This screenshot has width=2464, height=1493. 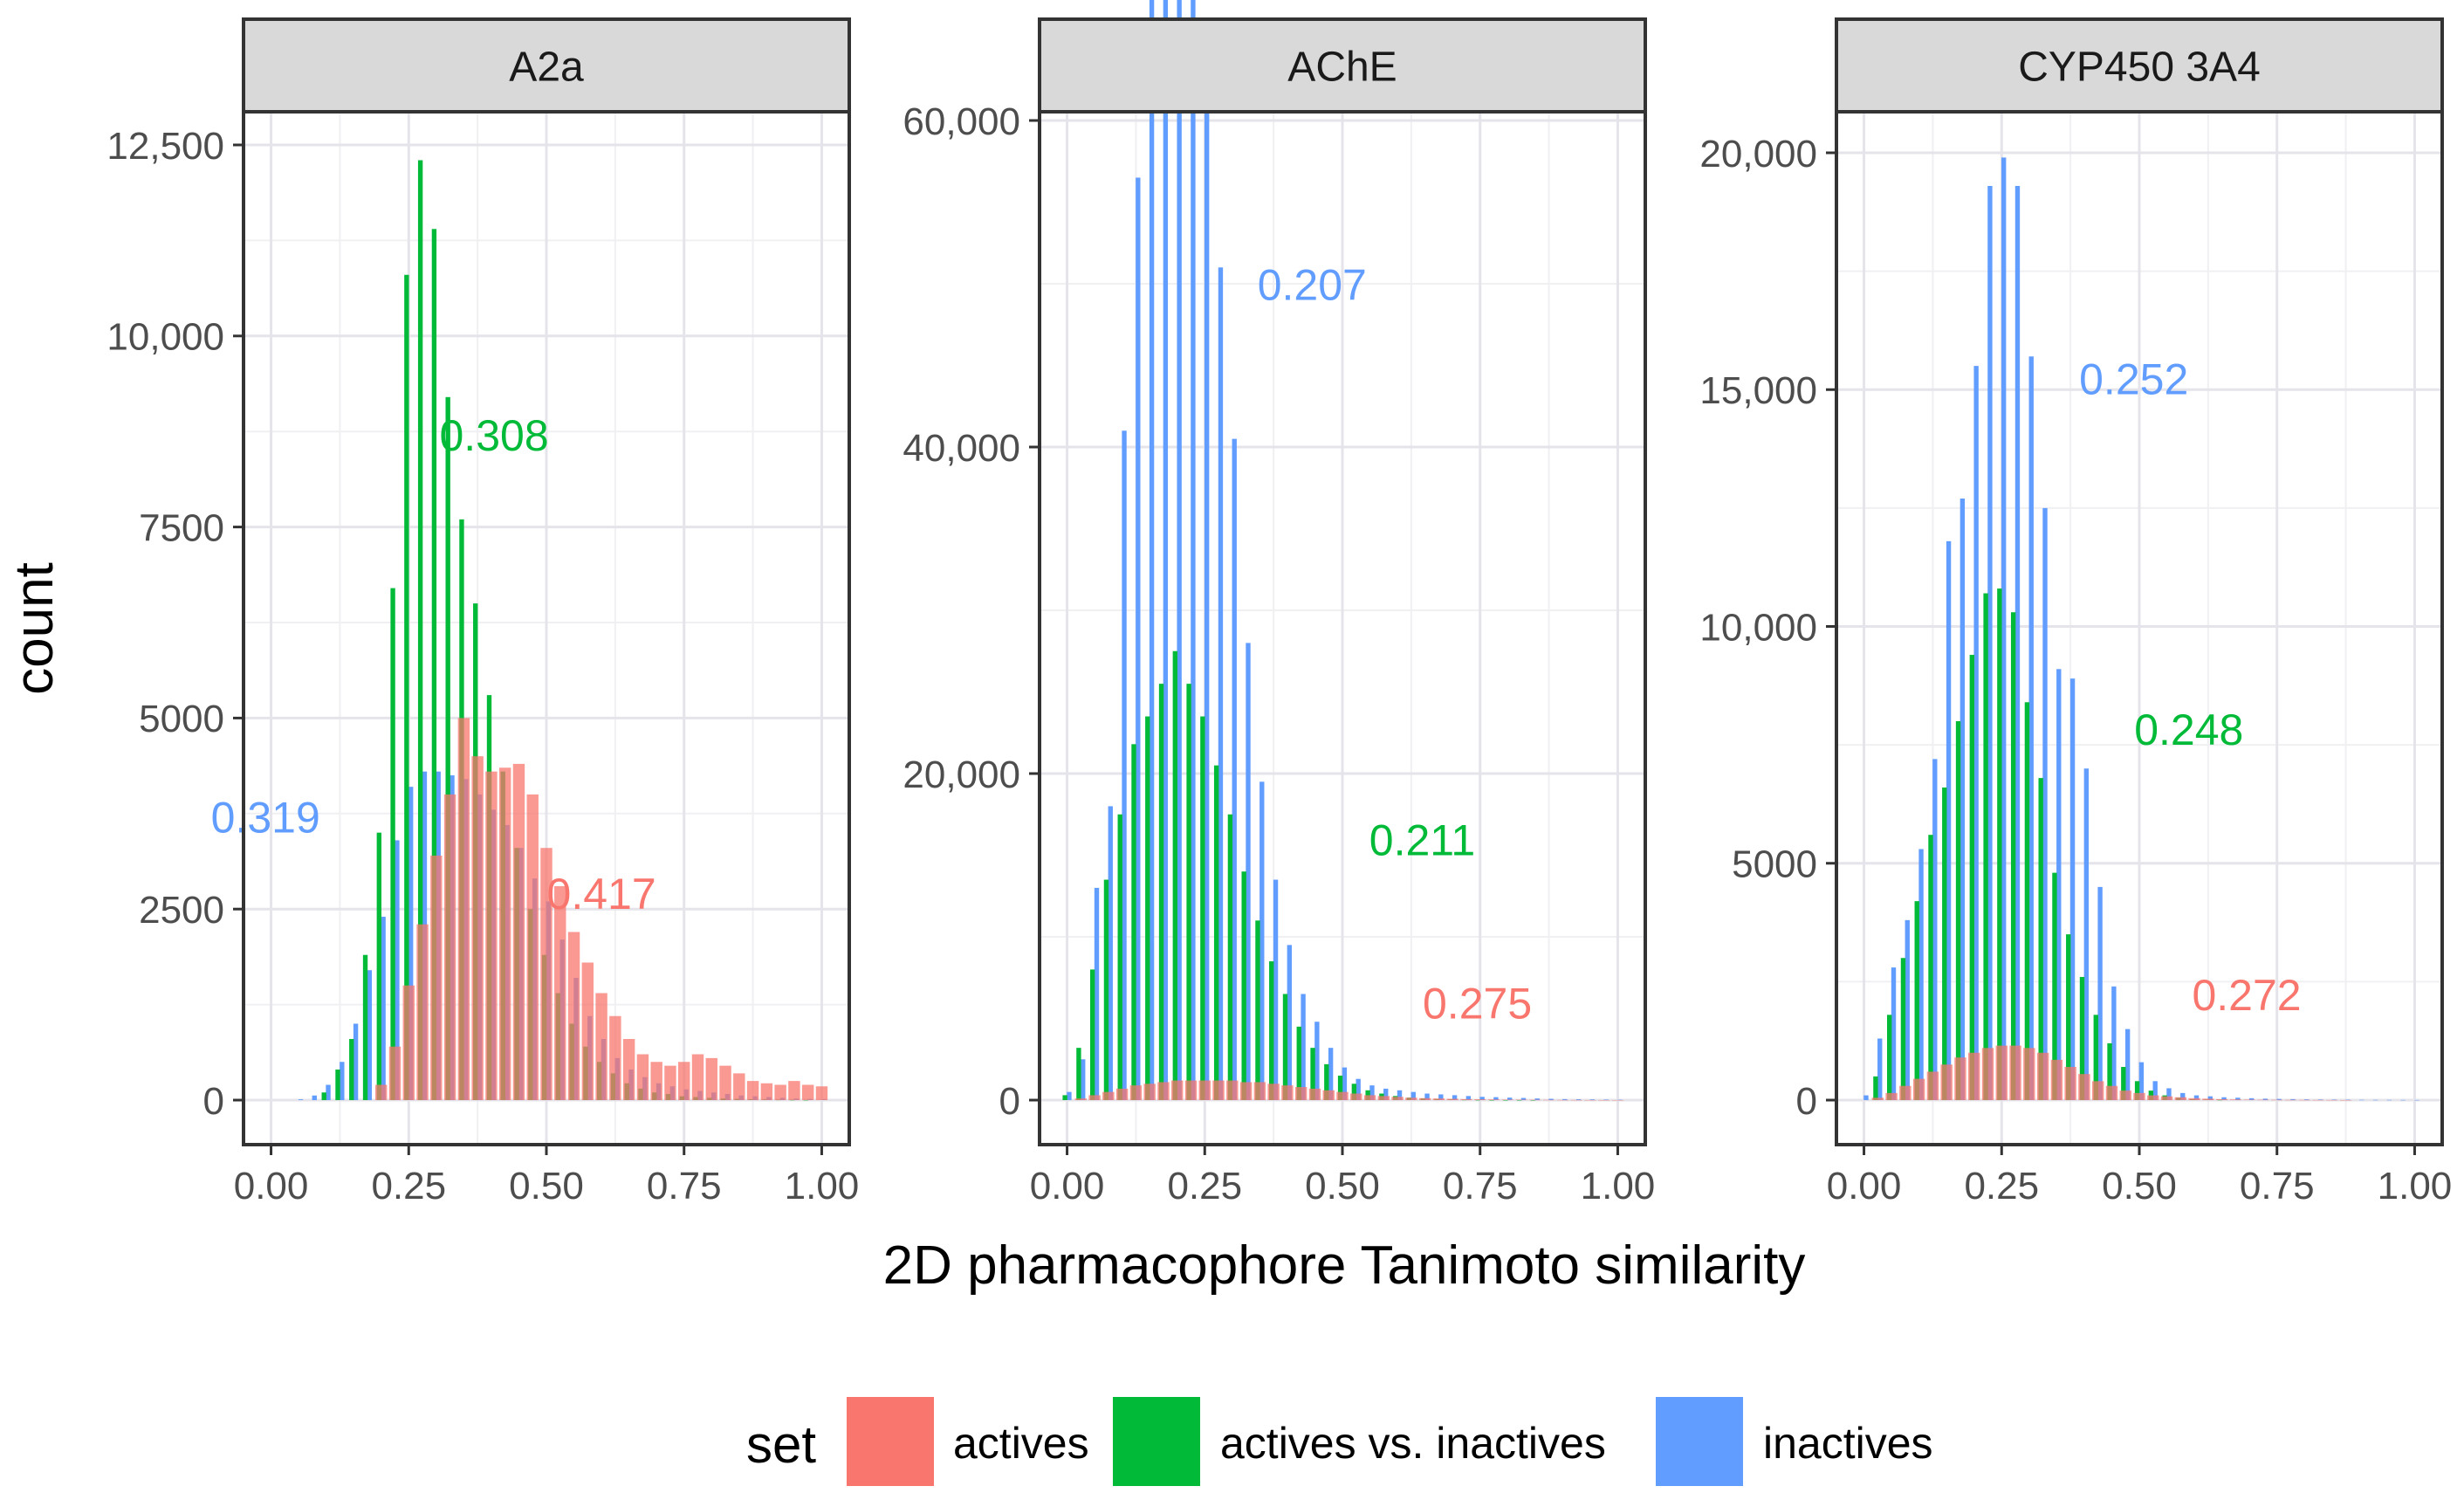 What do you see at coordinates (890, 1441) in the screenshot?
I see `legend-key-actives` at bounding box center [890, 1441].